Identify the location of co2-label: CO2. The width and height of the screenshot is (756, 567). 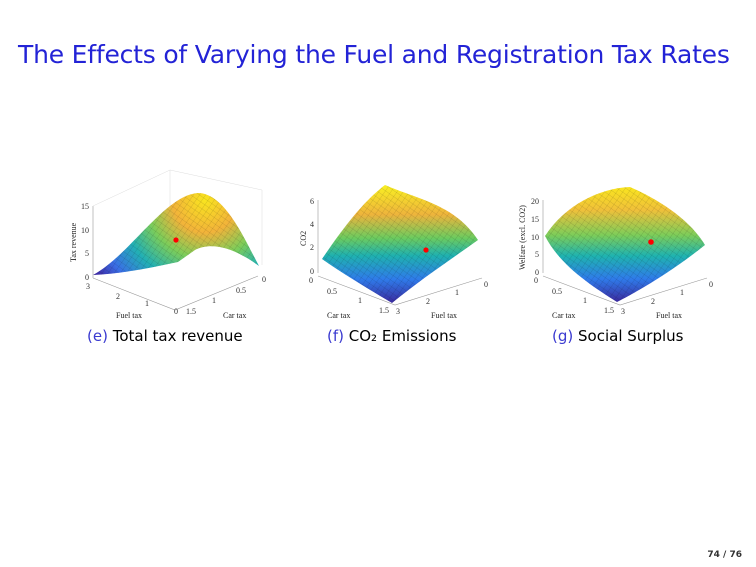
(303, 238).